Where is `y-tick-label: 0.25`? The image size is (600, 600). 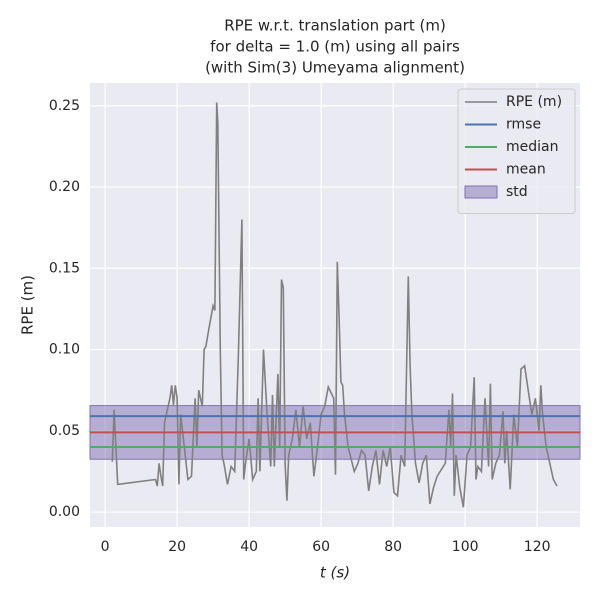
y-tick-label: 0.25 is located at coordinates (64, 106).